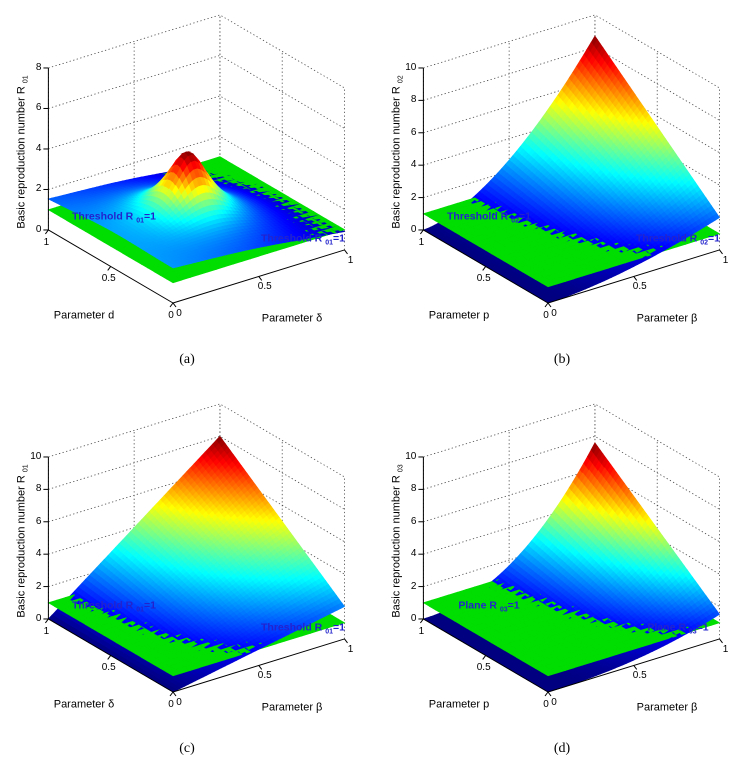 The height and width of the screenshot is (778, 749). Describe the element at coordinates (401, 79) in the screenshot. I see `z-axis-label-subscript: 02` at that location.